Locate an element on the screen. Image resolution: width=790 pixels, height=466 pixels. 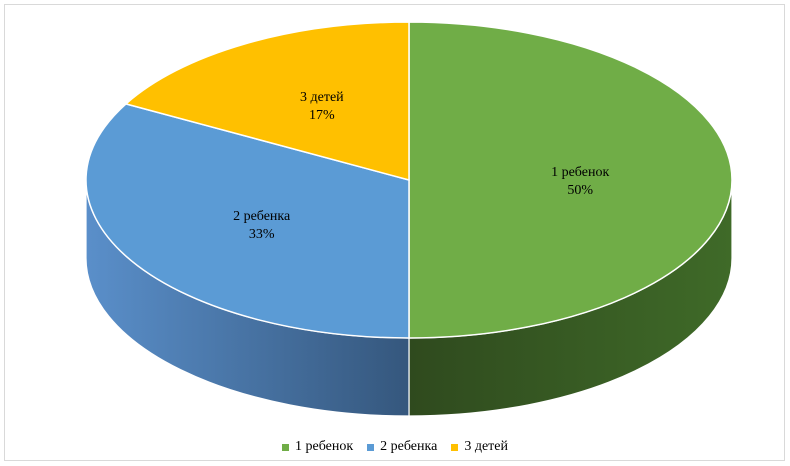
legend-item-1: 1 ребенок is located at coordinates (317, 447).